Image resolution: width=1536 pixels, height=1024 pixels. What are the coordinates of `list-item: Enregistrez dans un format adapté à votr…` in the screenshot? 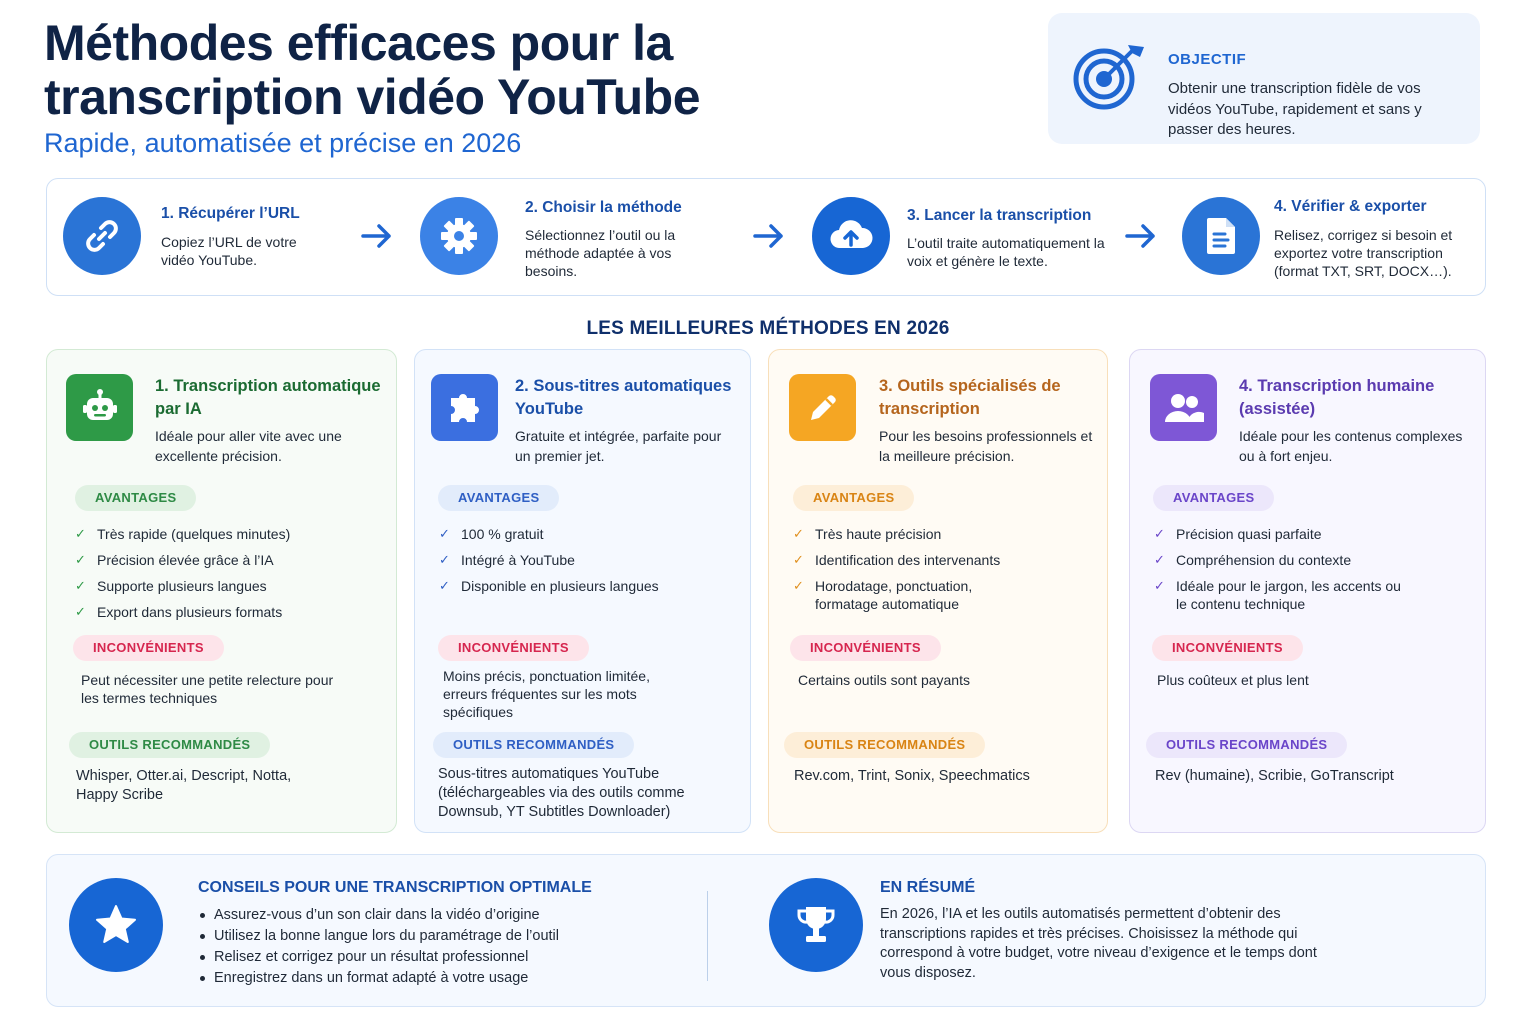 It's located at (418, 978).